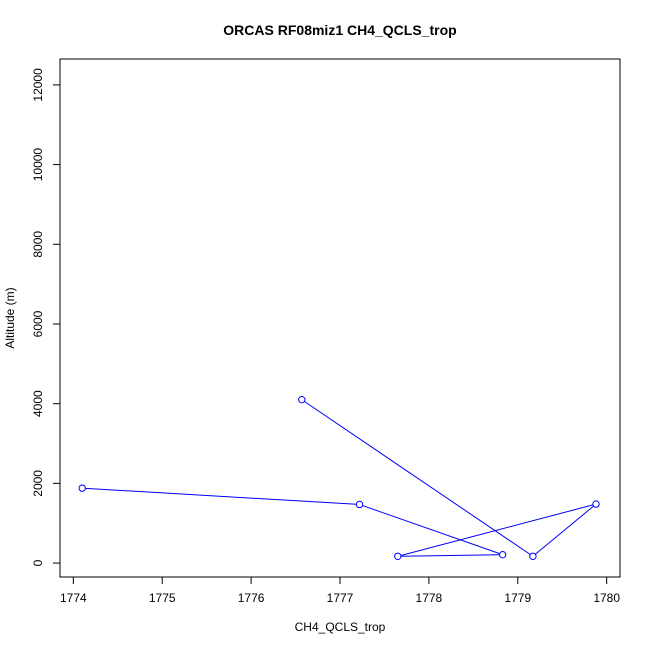  What do you see at coordinates (38, 244) in the screenshot?
I see `y-tick-label: 8000` at bounding box center [38, 244].